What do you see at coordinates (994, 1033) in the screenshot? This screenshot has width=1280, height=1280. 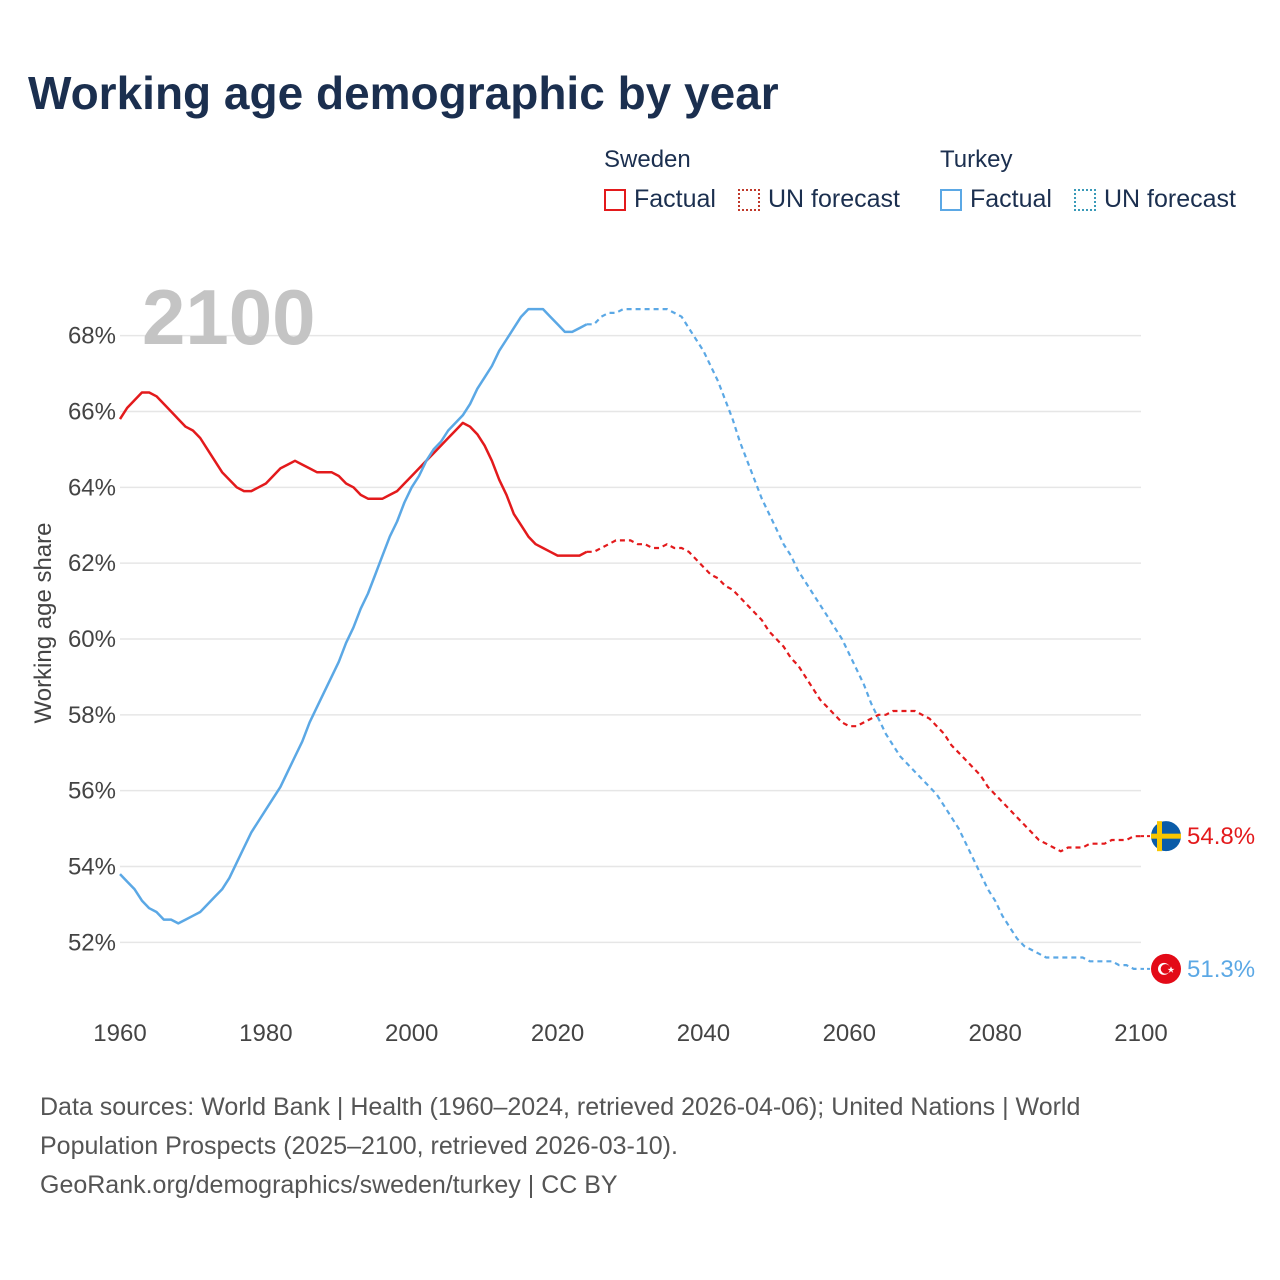 I see `x-tick-label: 2080` at bounding box center [994, 1033].